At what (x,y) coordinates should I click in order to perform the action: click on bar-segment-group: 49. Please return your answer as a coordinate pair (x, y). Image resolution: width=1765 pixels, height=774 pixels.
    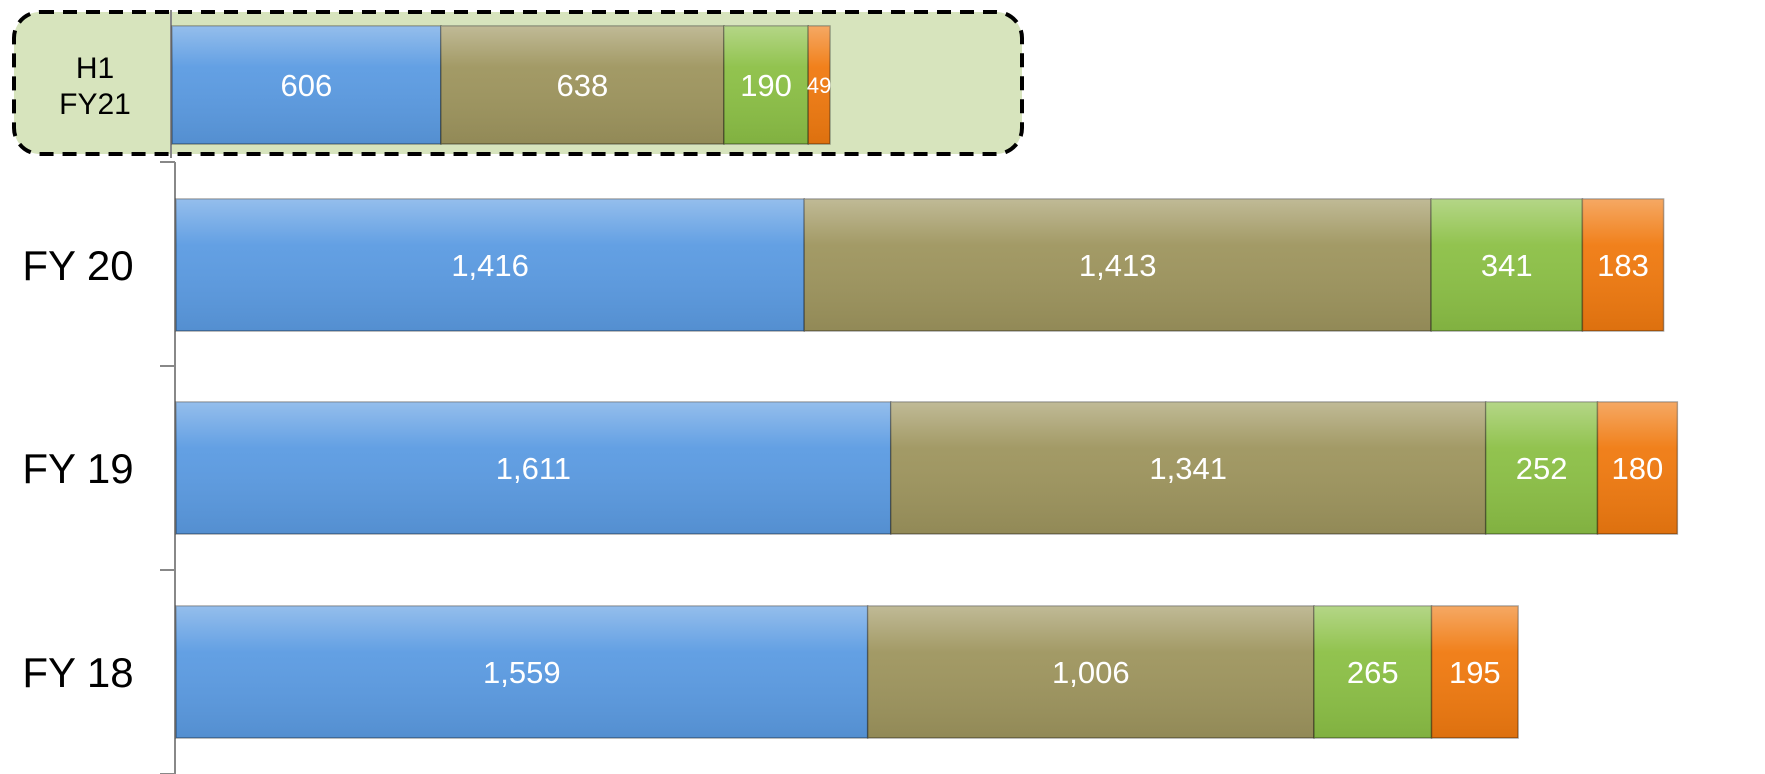
    Looking at the image, I should click on (819, 85).